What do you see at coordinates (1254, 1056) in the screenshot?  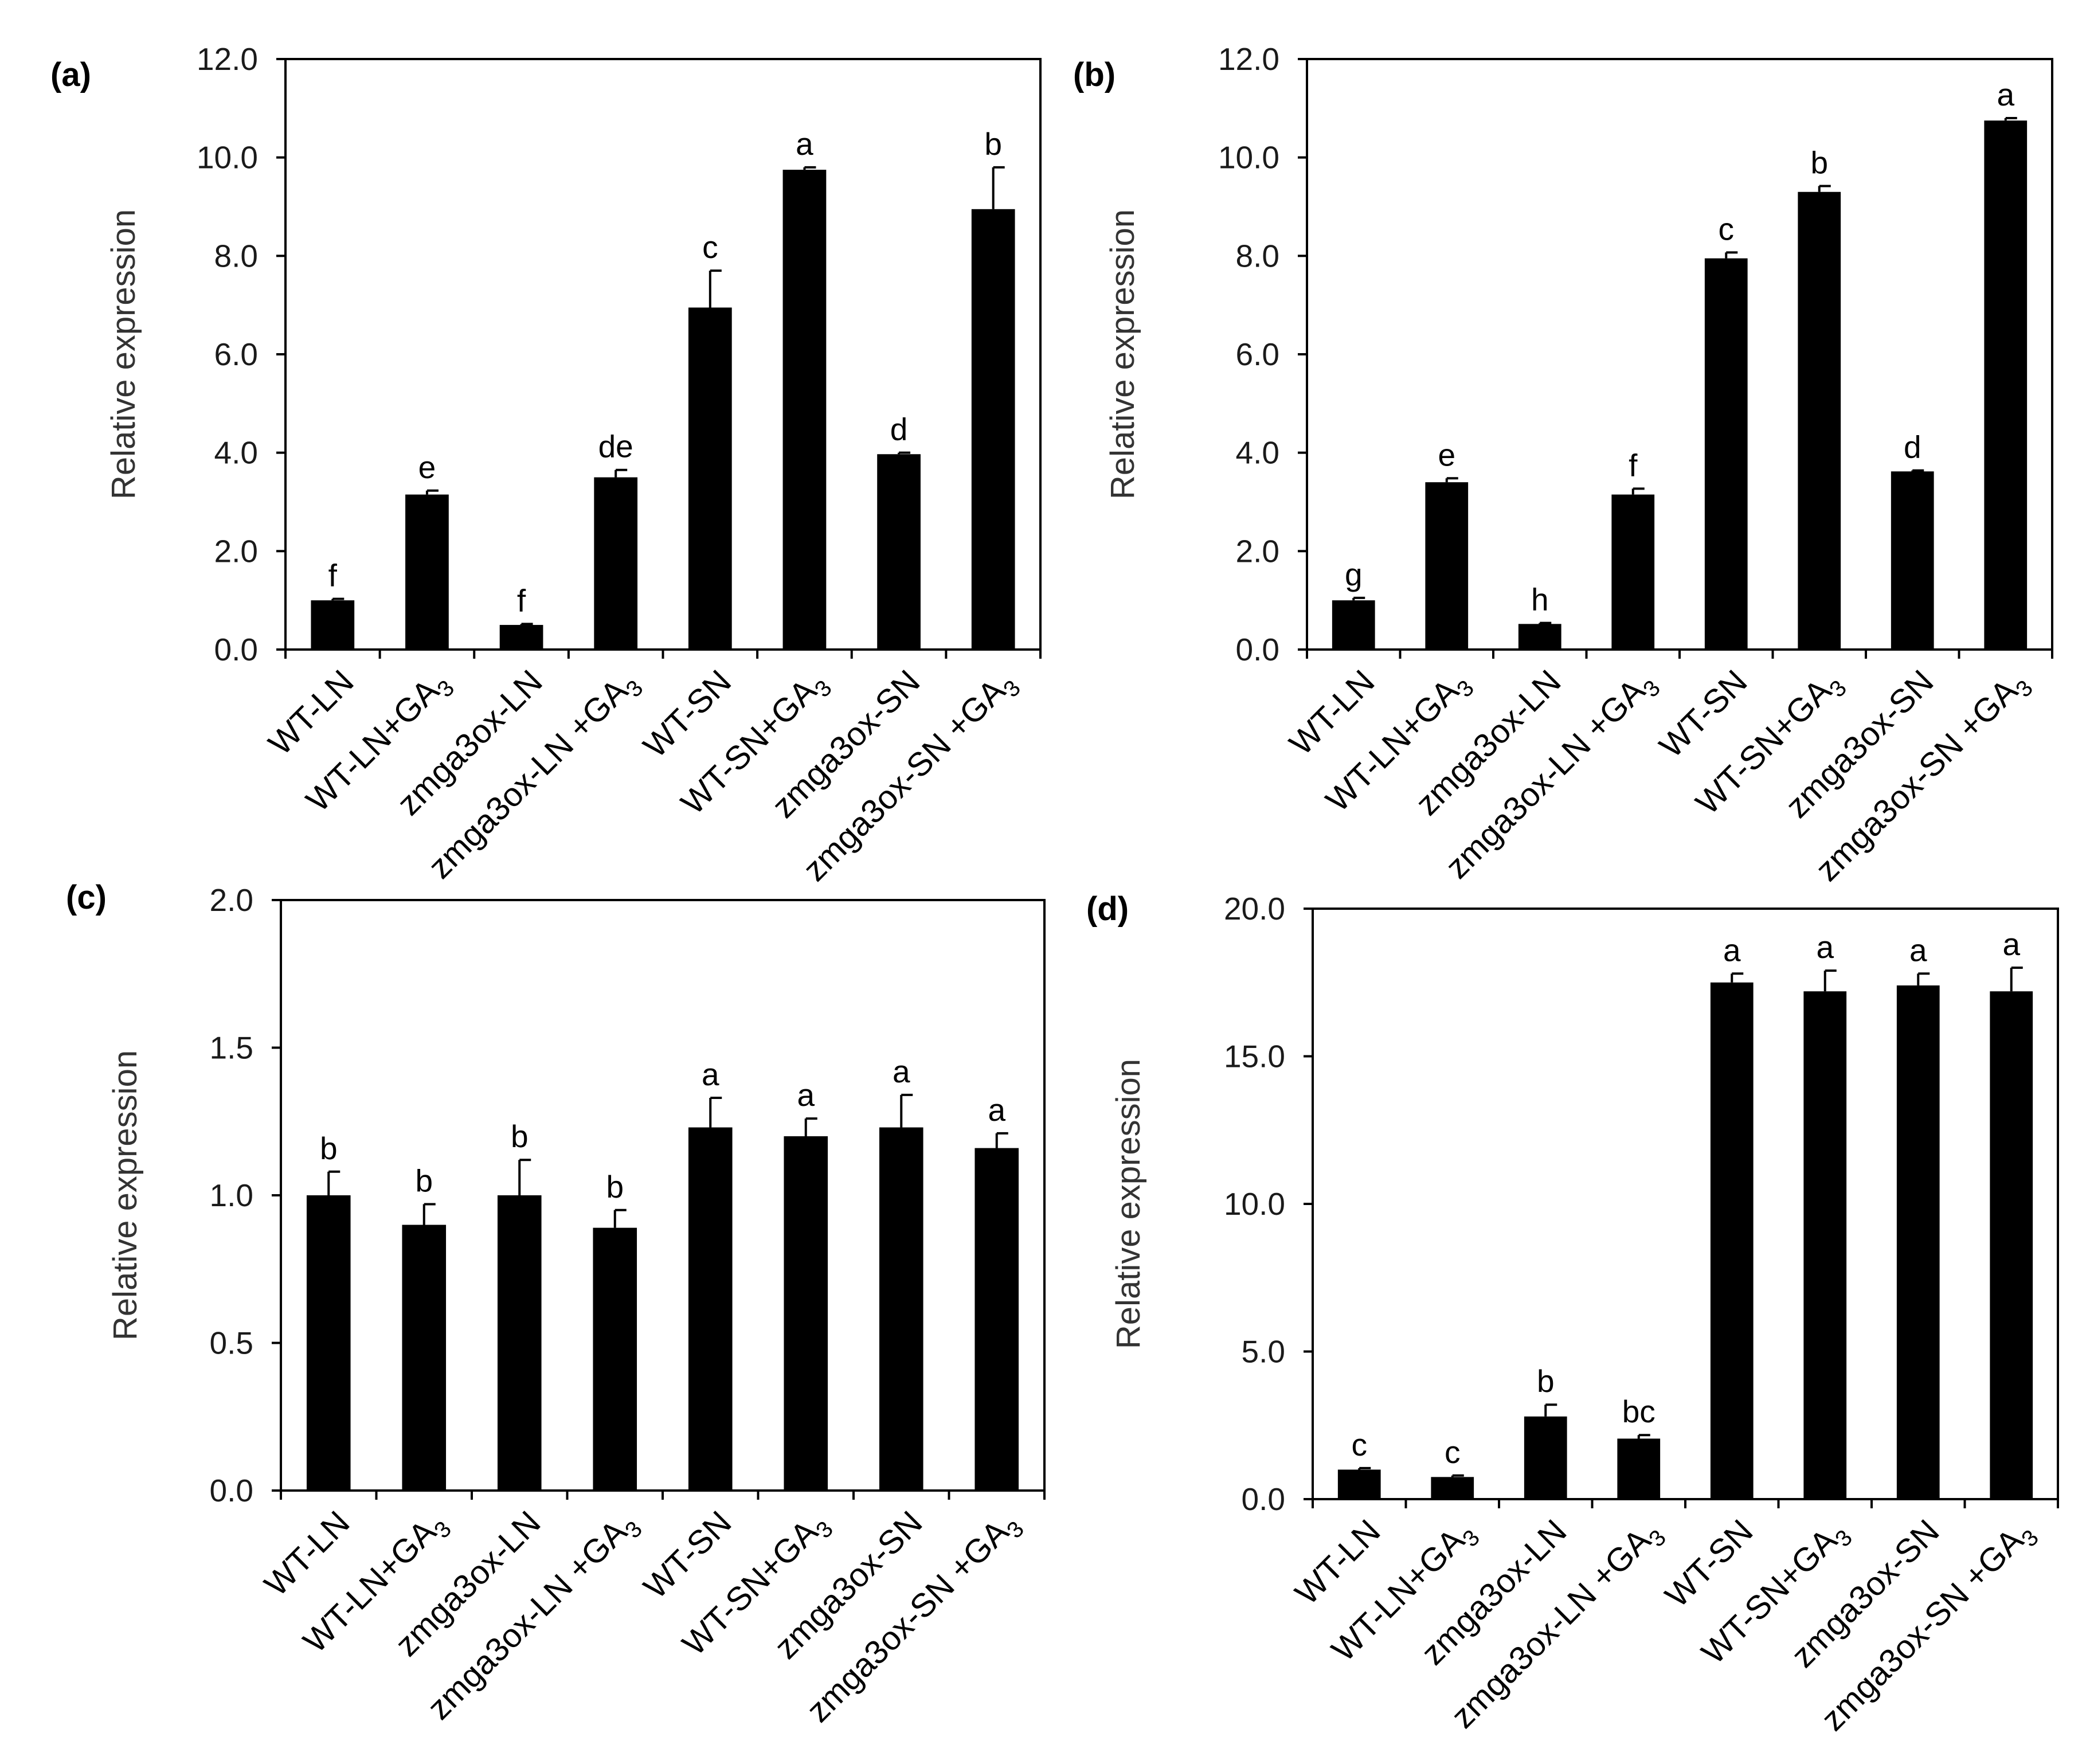 I see `y-tick-label: 15.0` at bounding box center [1254, 1056].